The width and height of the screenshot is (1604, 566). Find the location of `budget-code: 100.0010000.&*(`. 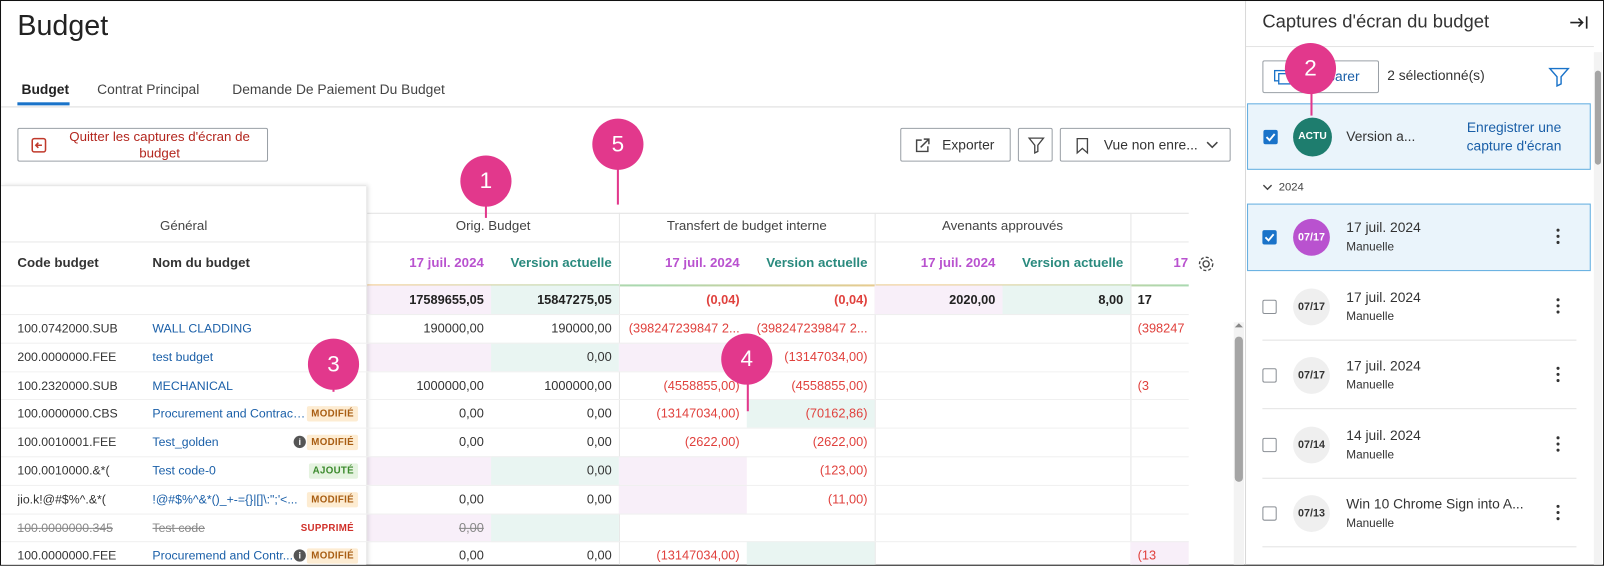

budget-code: 100.0010000.&*( is located at coordinates (63, 470).